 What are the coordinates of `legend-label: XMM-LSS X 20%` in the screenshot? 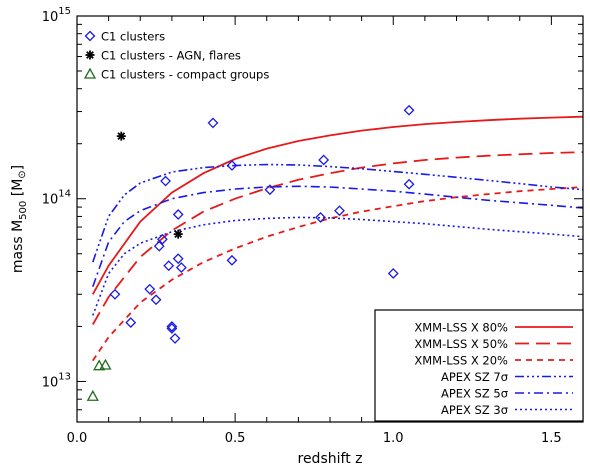 It's located at (461, 361).